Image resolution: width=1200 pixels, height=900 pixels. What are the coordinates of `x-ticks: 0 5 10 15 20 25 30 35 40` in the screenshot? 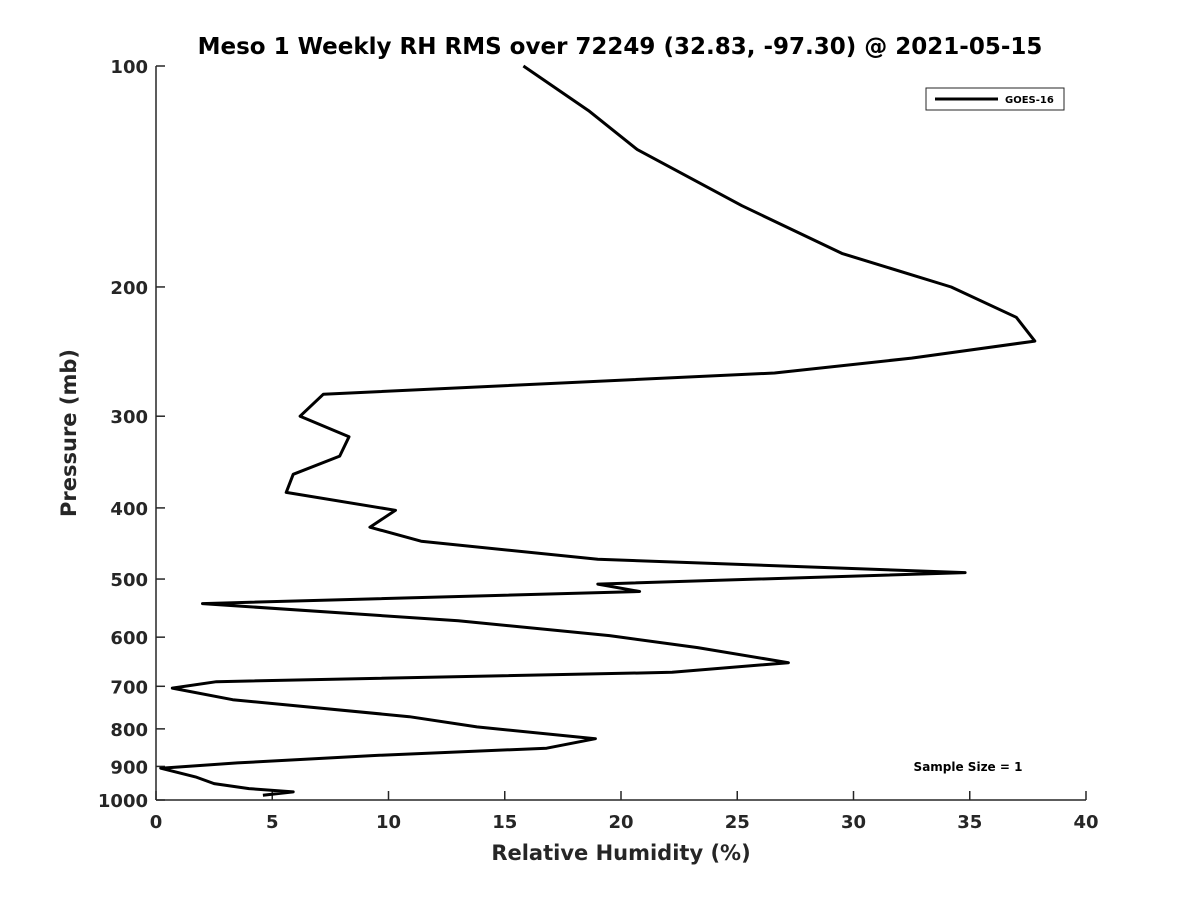 It's located at (624, 812).